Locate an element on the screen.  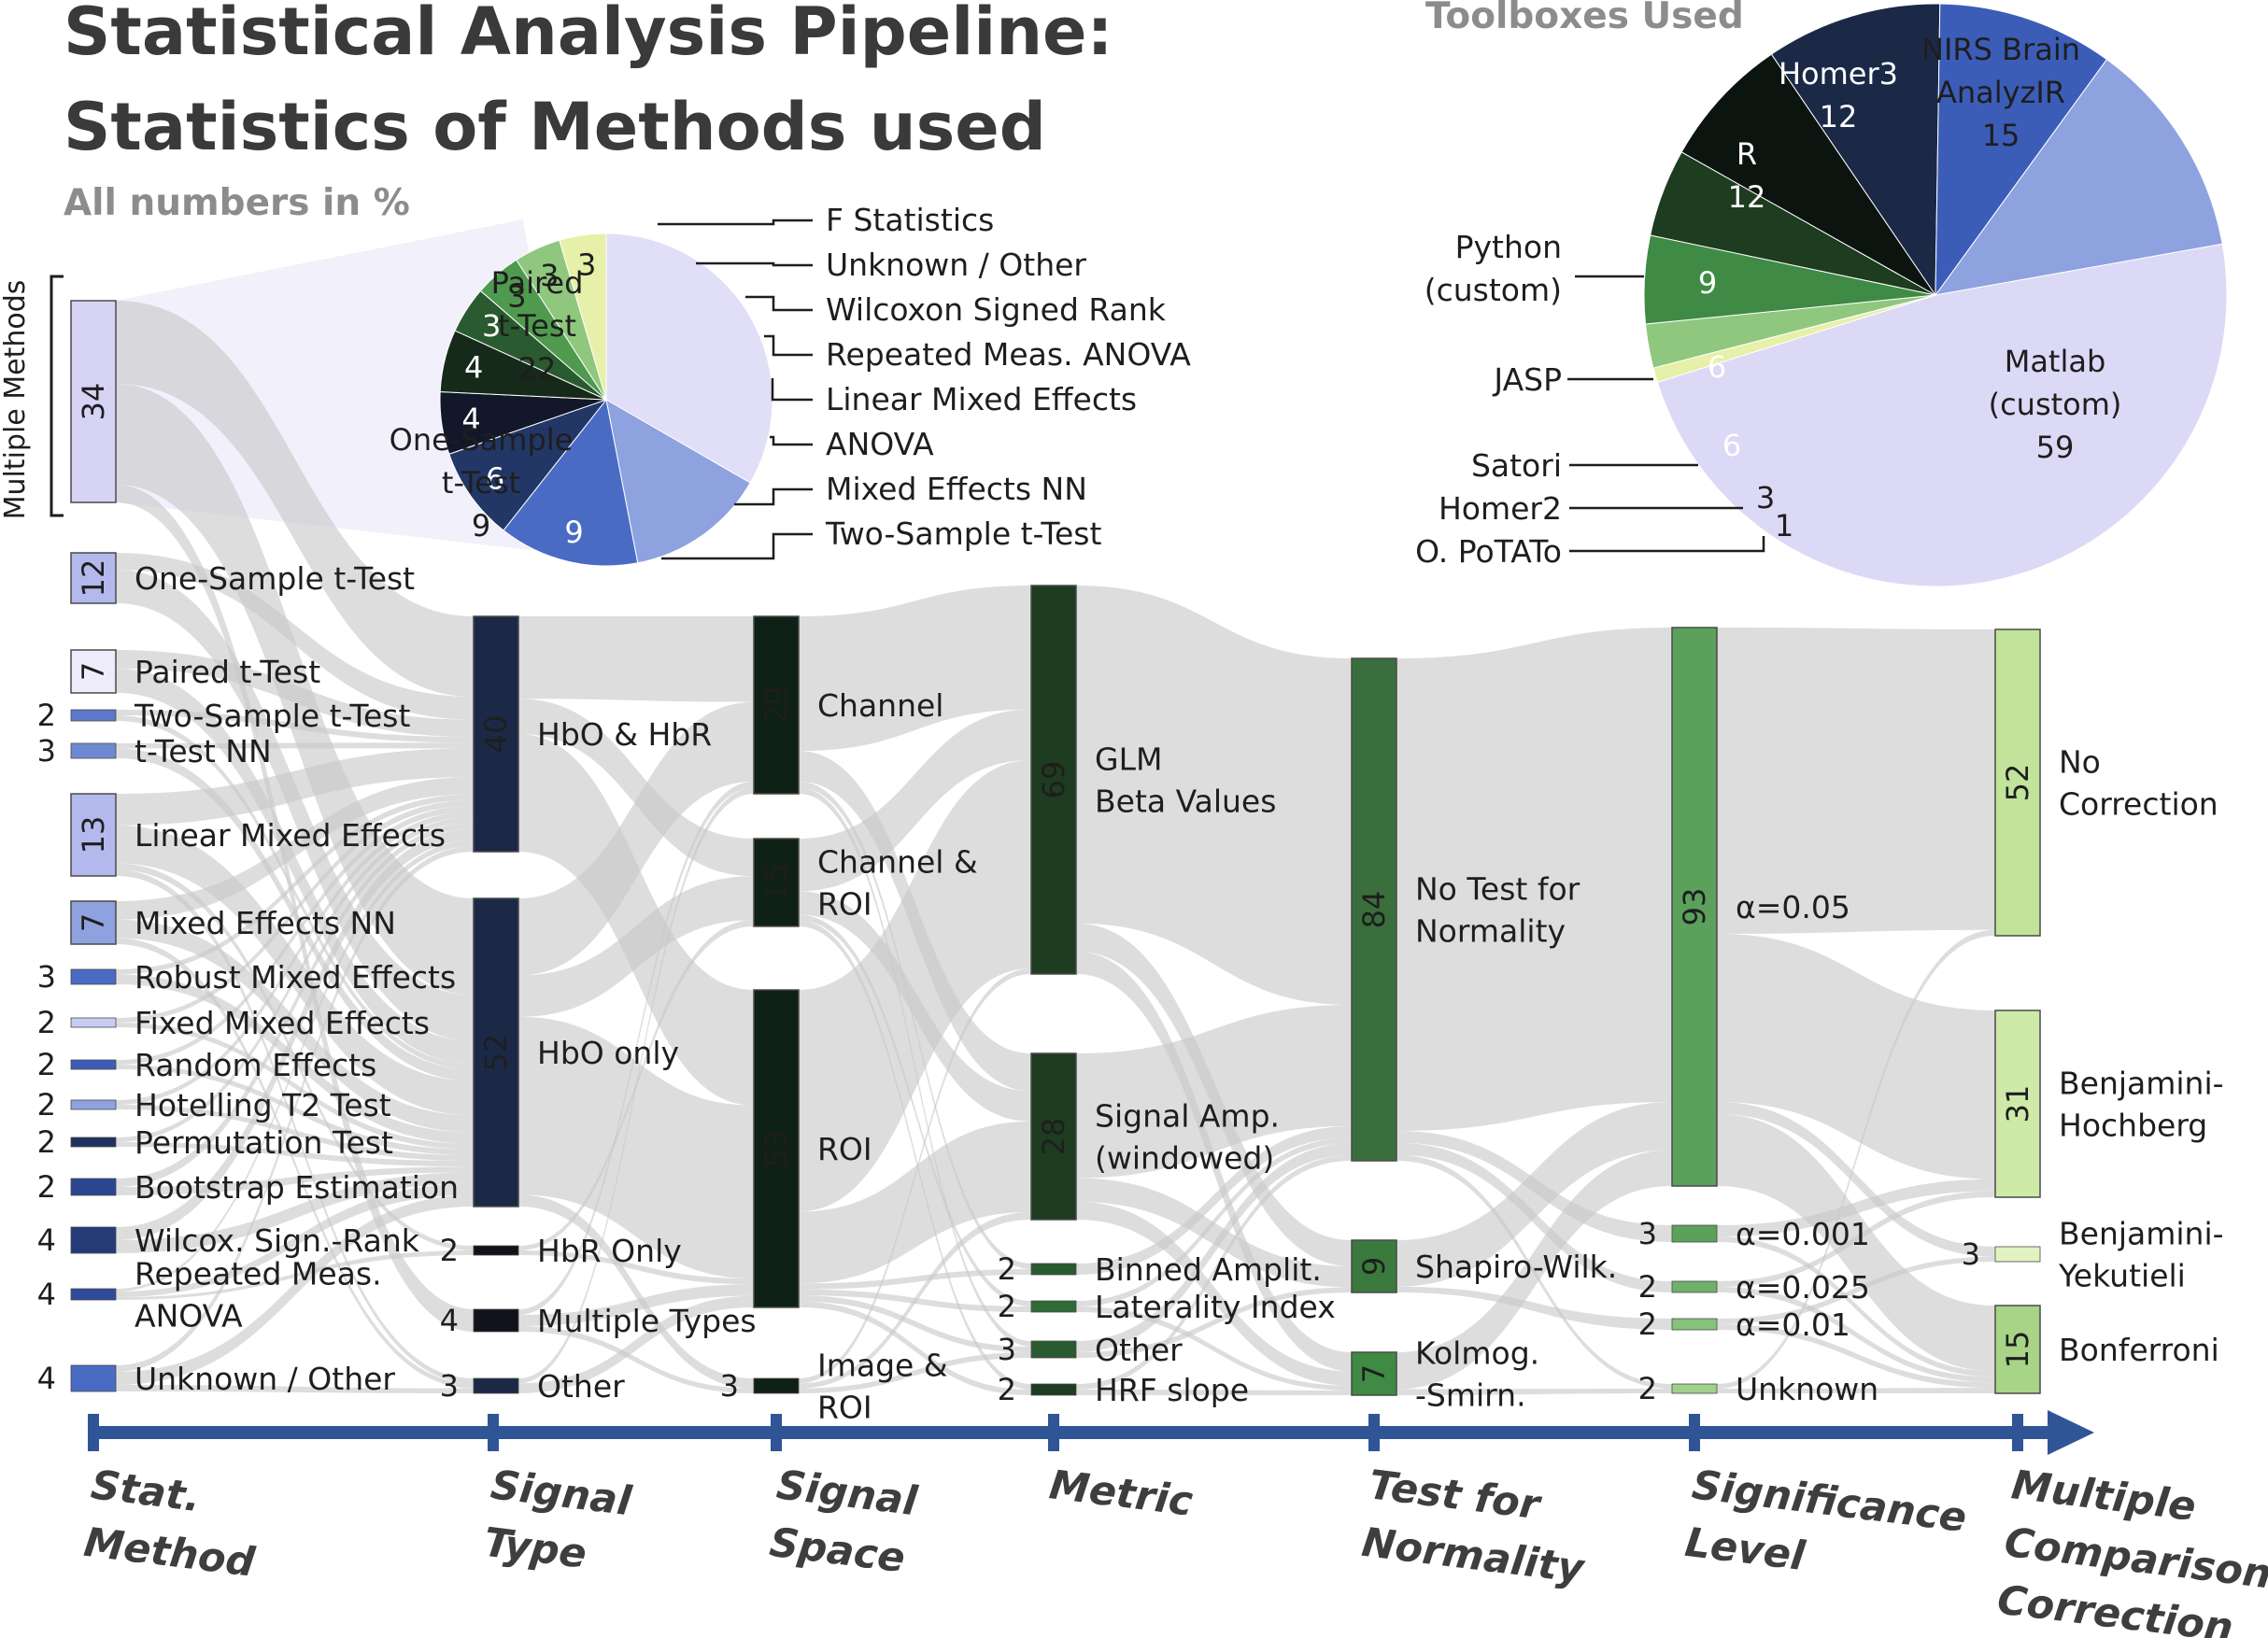
node-value-mixed-effects-nn: 7 is located at coordinates (93, 922).